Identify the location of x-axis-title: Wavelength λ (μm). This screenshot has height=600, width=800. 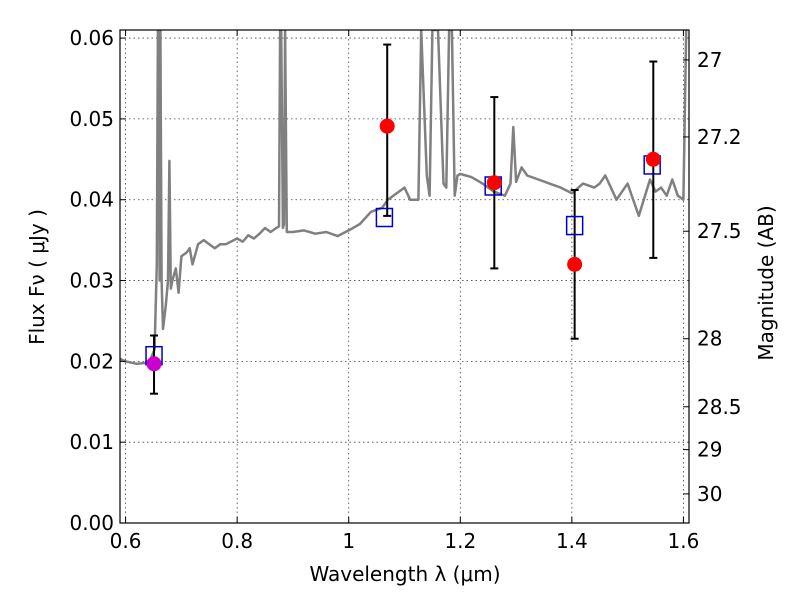
(404, 574).